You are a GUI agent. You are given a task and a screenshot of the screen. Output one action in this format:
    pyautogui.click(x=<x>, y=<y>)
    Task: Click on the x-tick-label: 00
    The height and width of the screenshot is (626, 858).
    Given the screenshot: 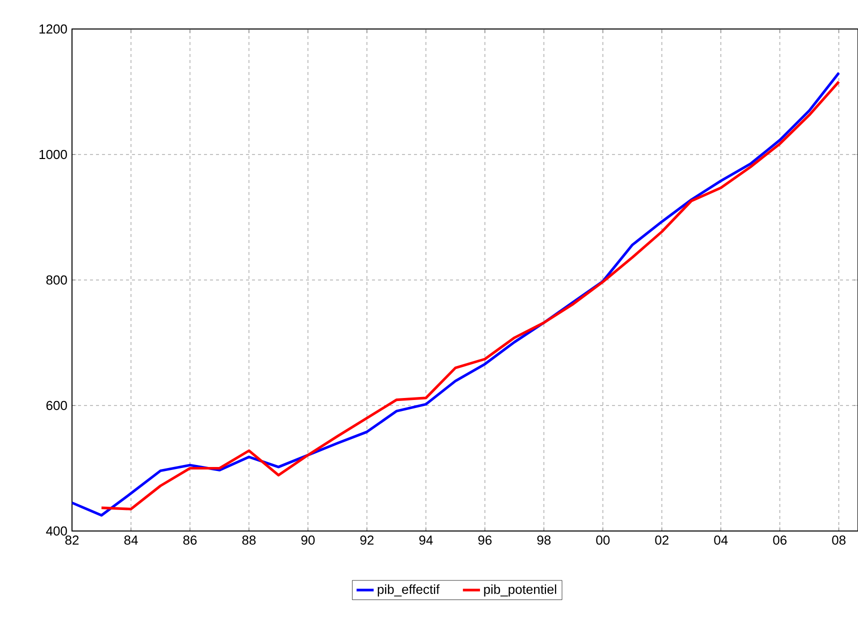 What is the action you would take?
    pyautogui.click(x=603, y=540)
    